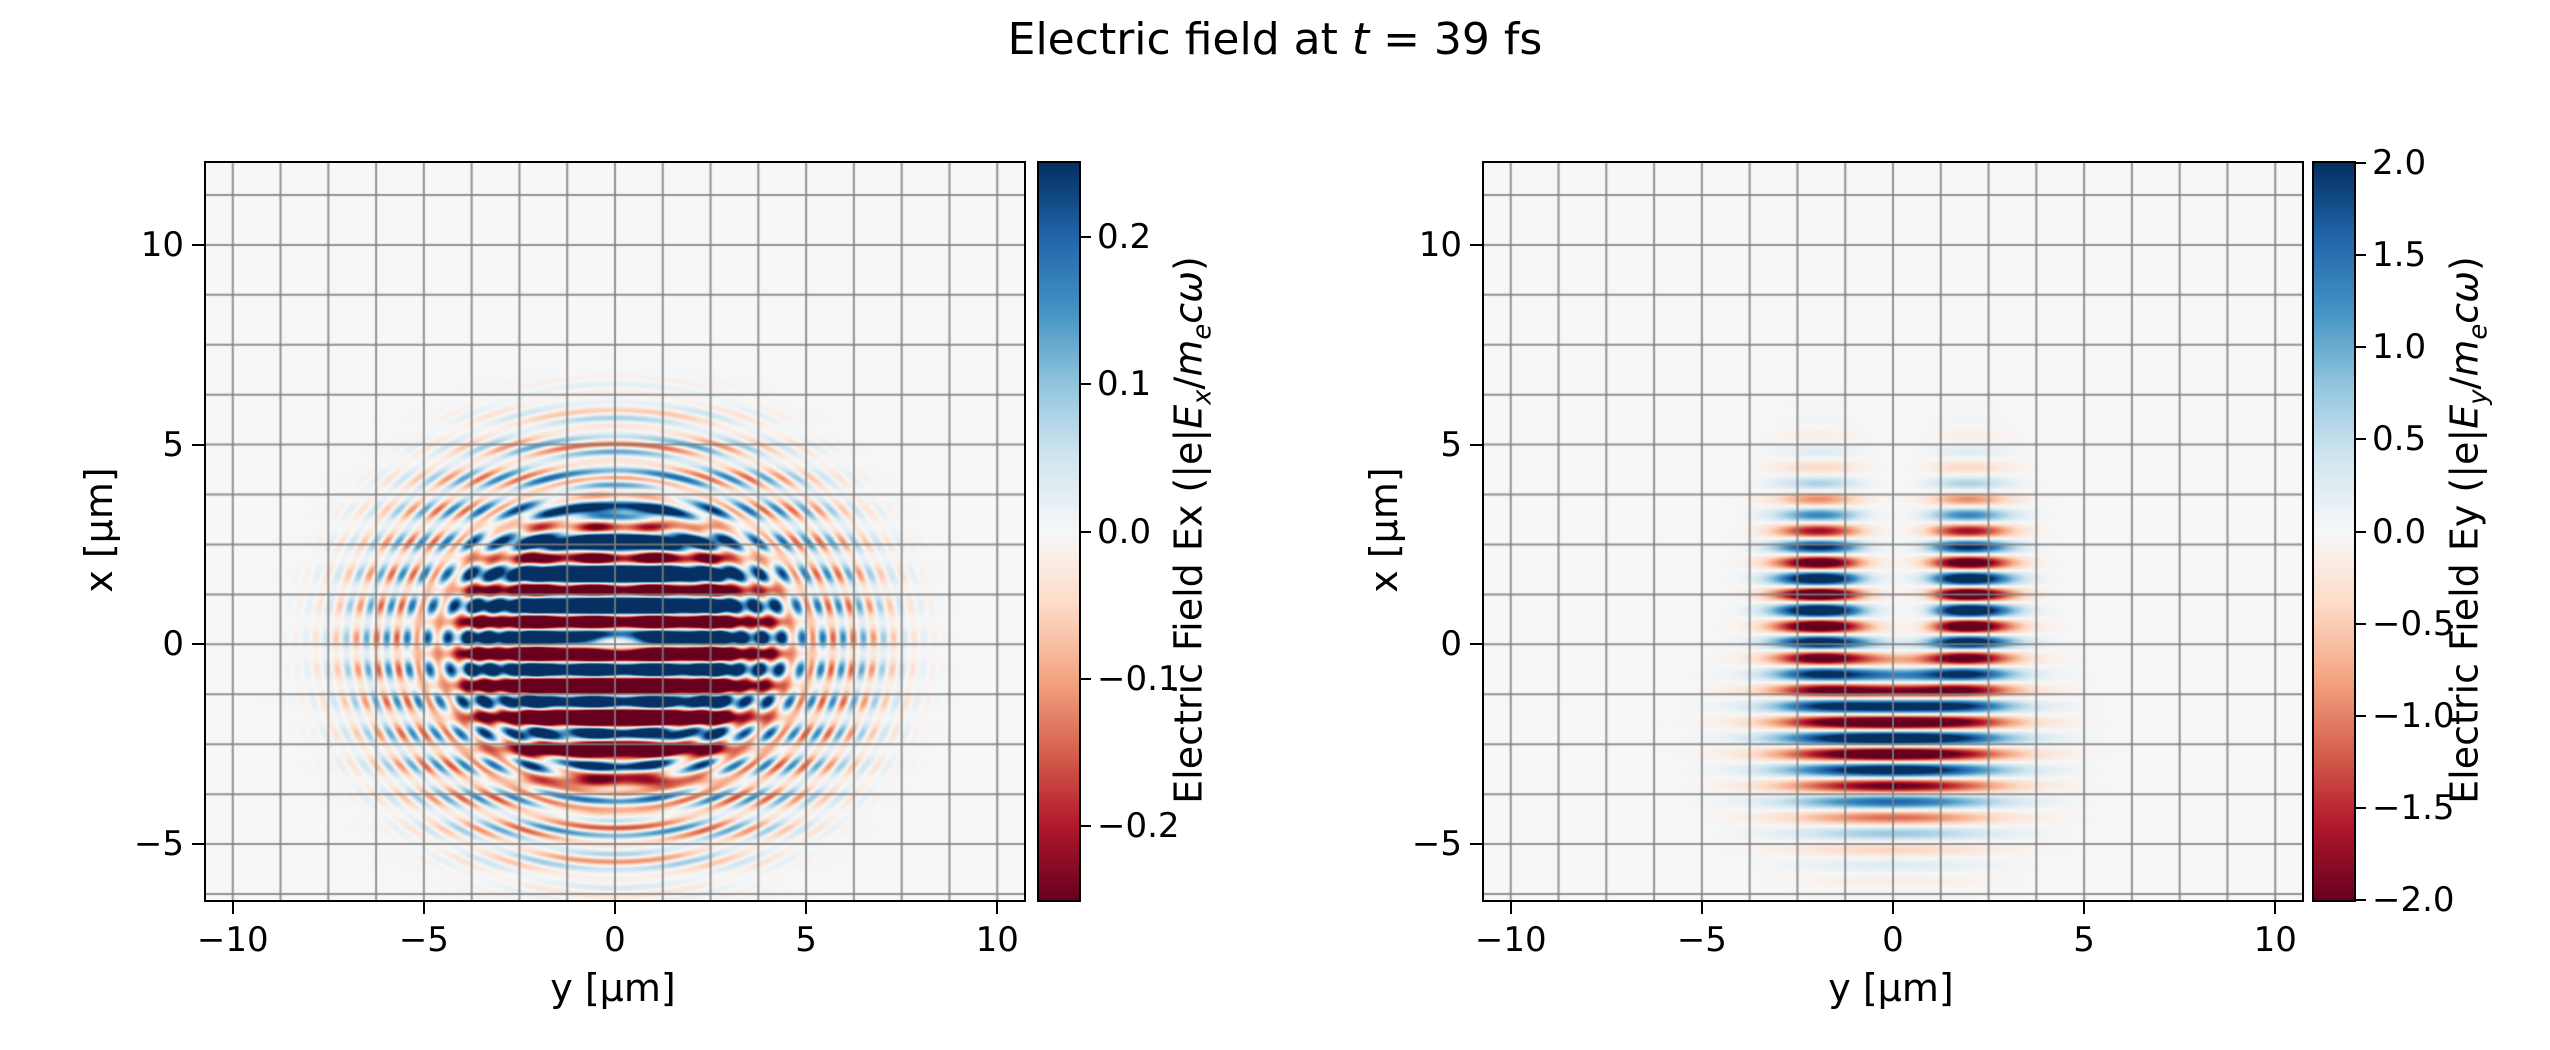 This screenshot has height=1050, width=2550. Describe the element at coordinates (2478, 397) in the screenshot. I see `cb-label-E-sub: y` at that location.